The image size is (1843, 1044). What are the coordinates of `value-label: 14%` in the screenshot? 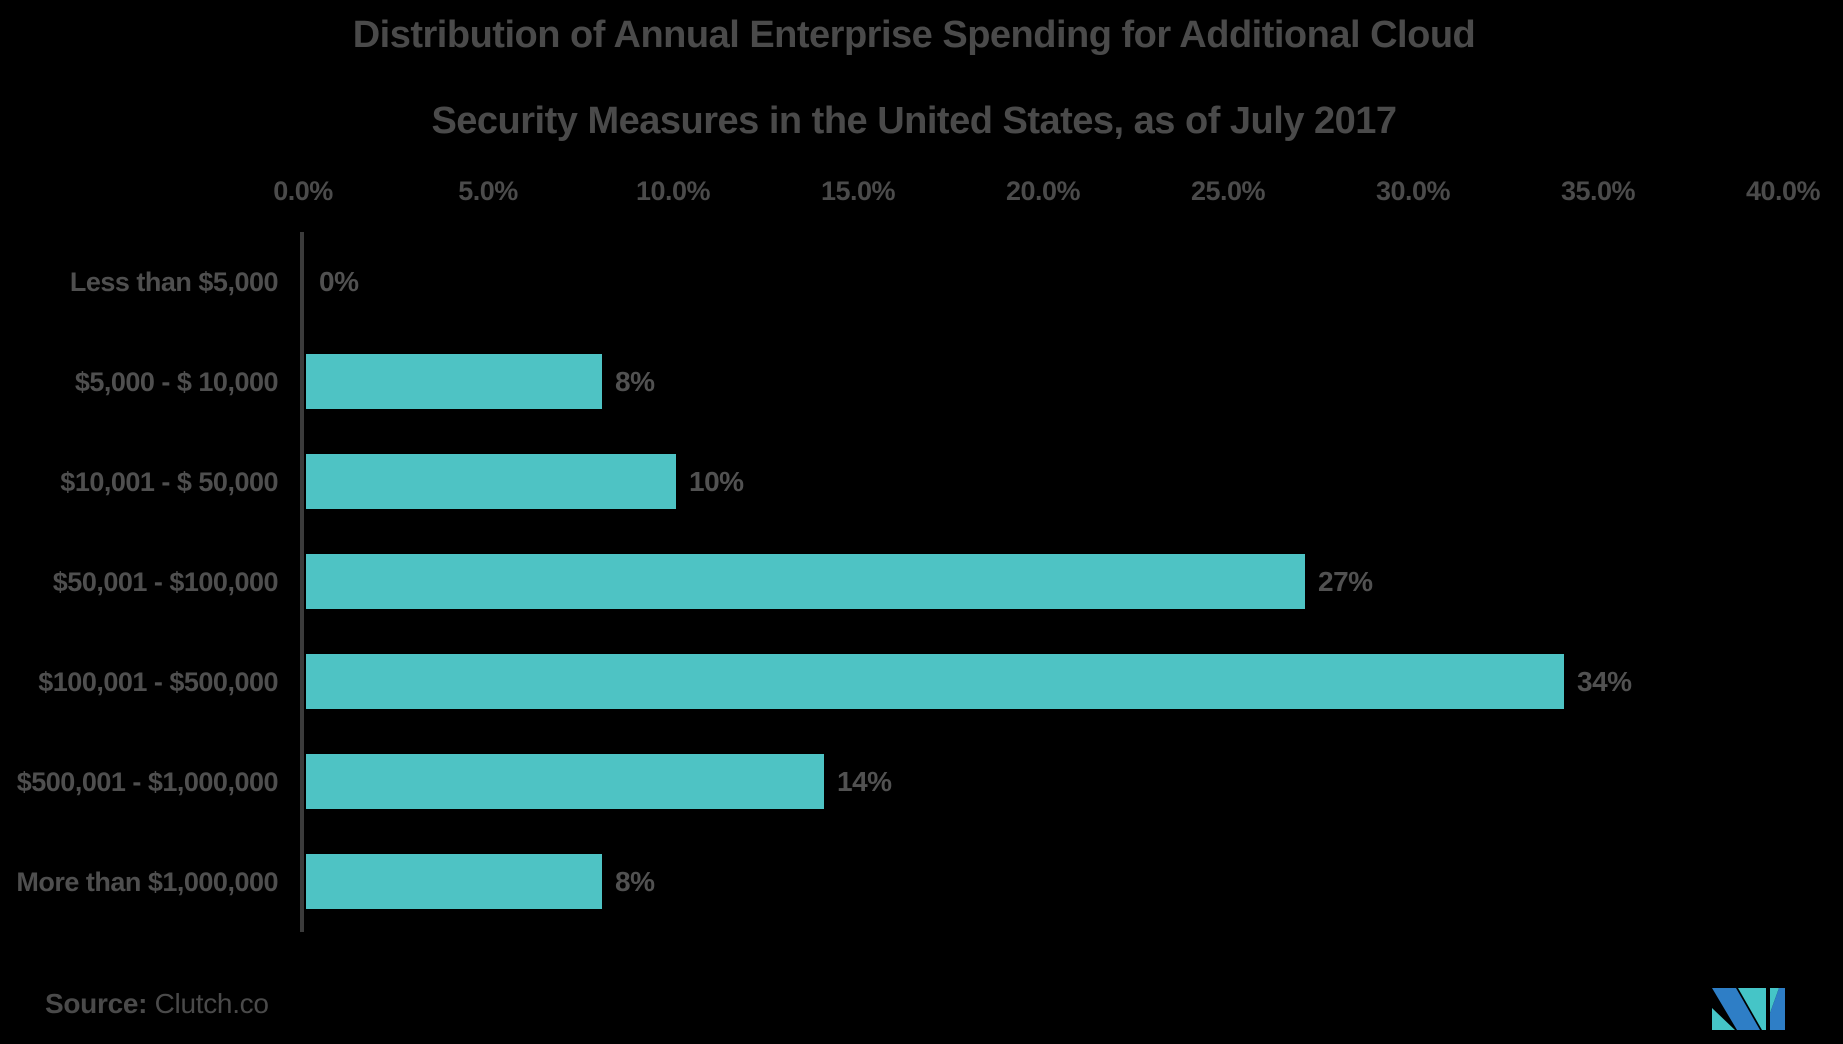 It's located at (864, 781).